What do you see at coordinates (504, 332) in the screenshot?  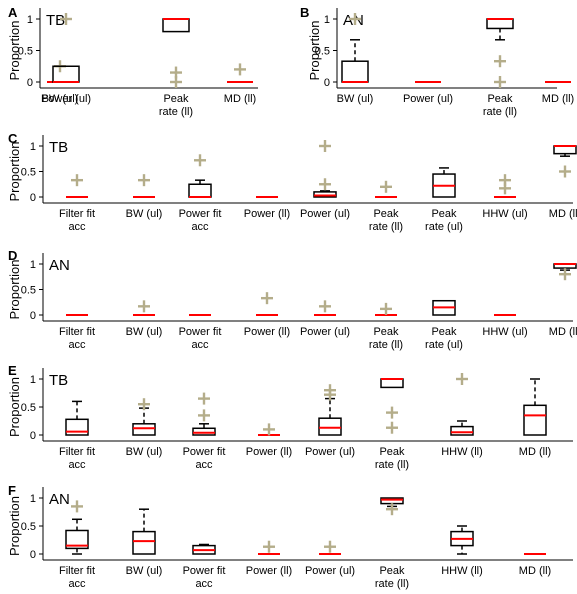 I see `x-category-label: HHW (ul)` at bounding box center [504, 332].